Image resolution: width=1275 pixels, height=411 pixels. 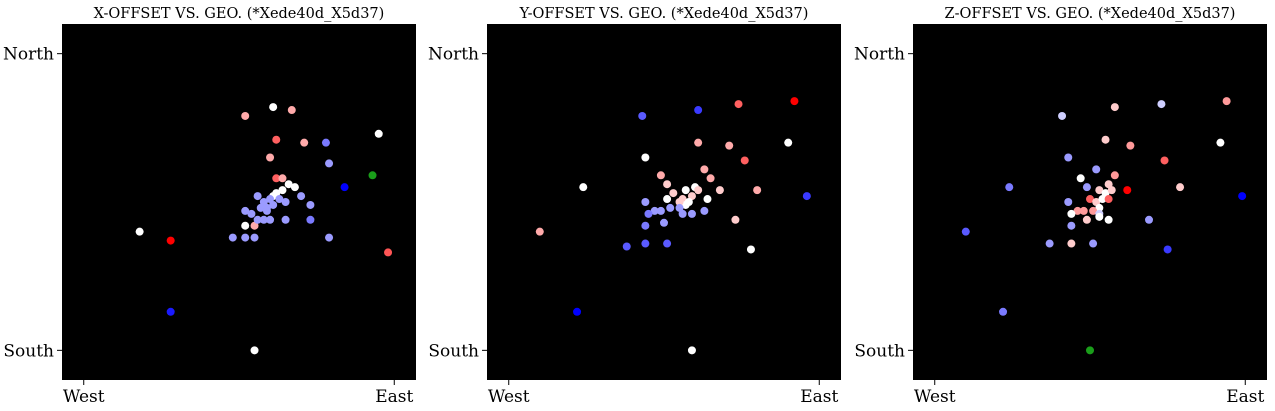 I want to click on y-tick-label: South, so click(x=453, y=351).